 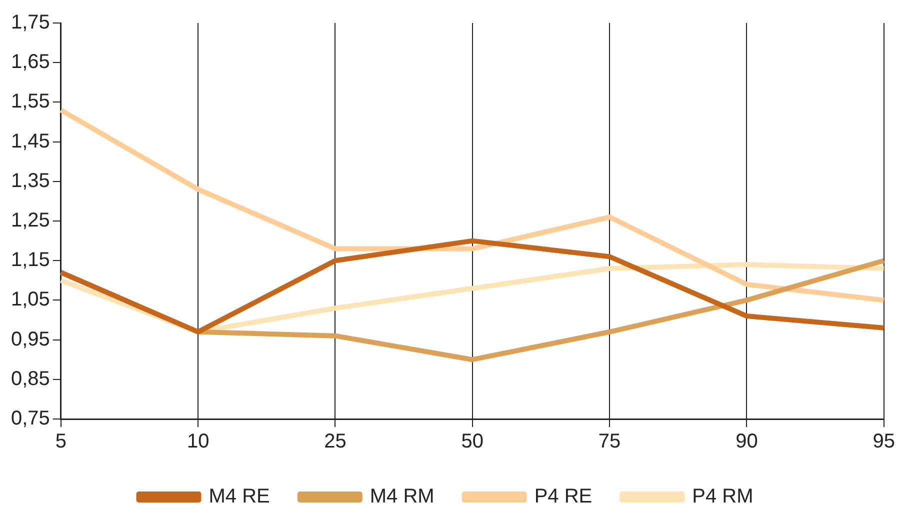 I want to click on x-tick-label: 10, so click(x=198, y=441).